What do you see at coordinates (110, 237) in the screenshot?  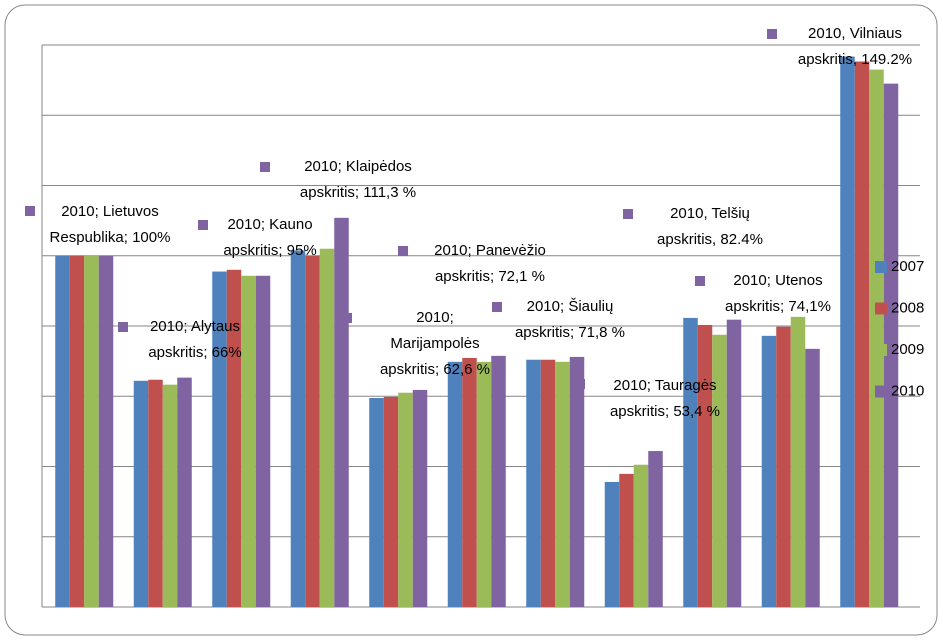 I see `annotation-text: Respublika; 100%` at bounding box center [110, 237].